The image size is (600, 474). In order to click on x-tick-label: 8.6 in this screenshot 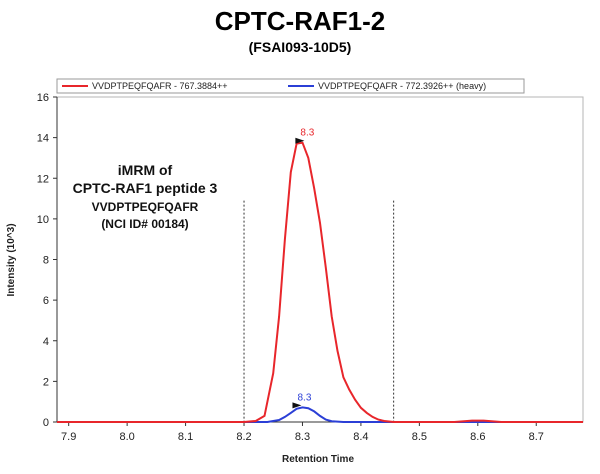, I will do `click(477, 437)`.